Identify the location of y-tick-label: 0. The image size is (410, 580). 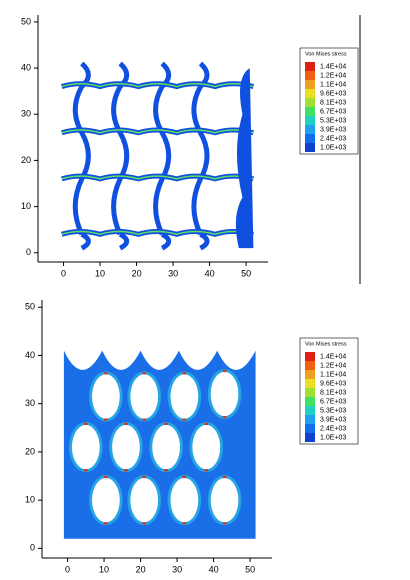
(32, 548).